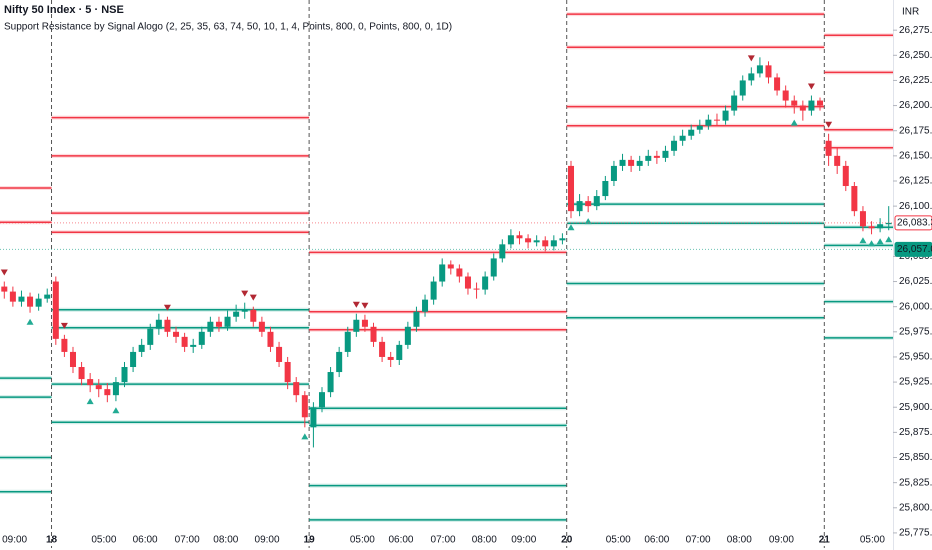 The width and height of the screenshot is (932, 550). Describe the element at coordinates (915, 206) in the screenshot. I see `y-tick-label: 26,100.00` at that location.